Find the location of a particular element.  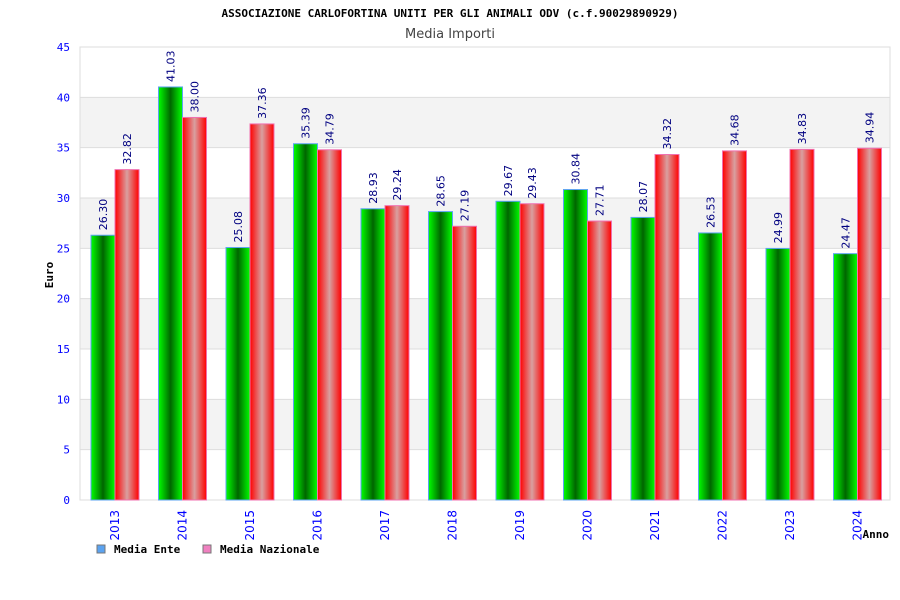

data-label: 27.19 is located at coordinates (465, 206).